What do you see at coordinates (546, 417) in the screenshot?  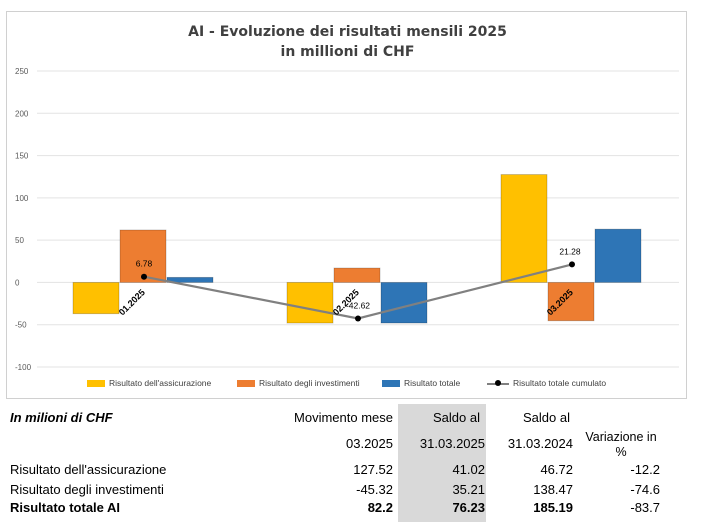 I see `col-header-balance-2024: Saldo al` at bounding box center [546, 417].